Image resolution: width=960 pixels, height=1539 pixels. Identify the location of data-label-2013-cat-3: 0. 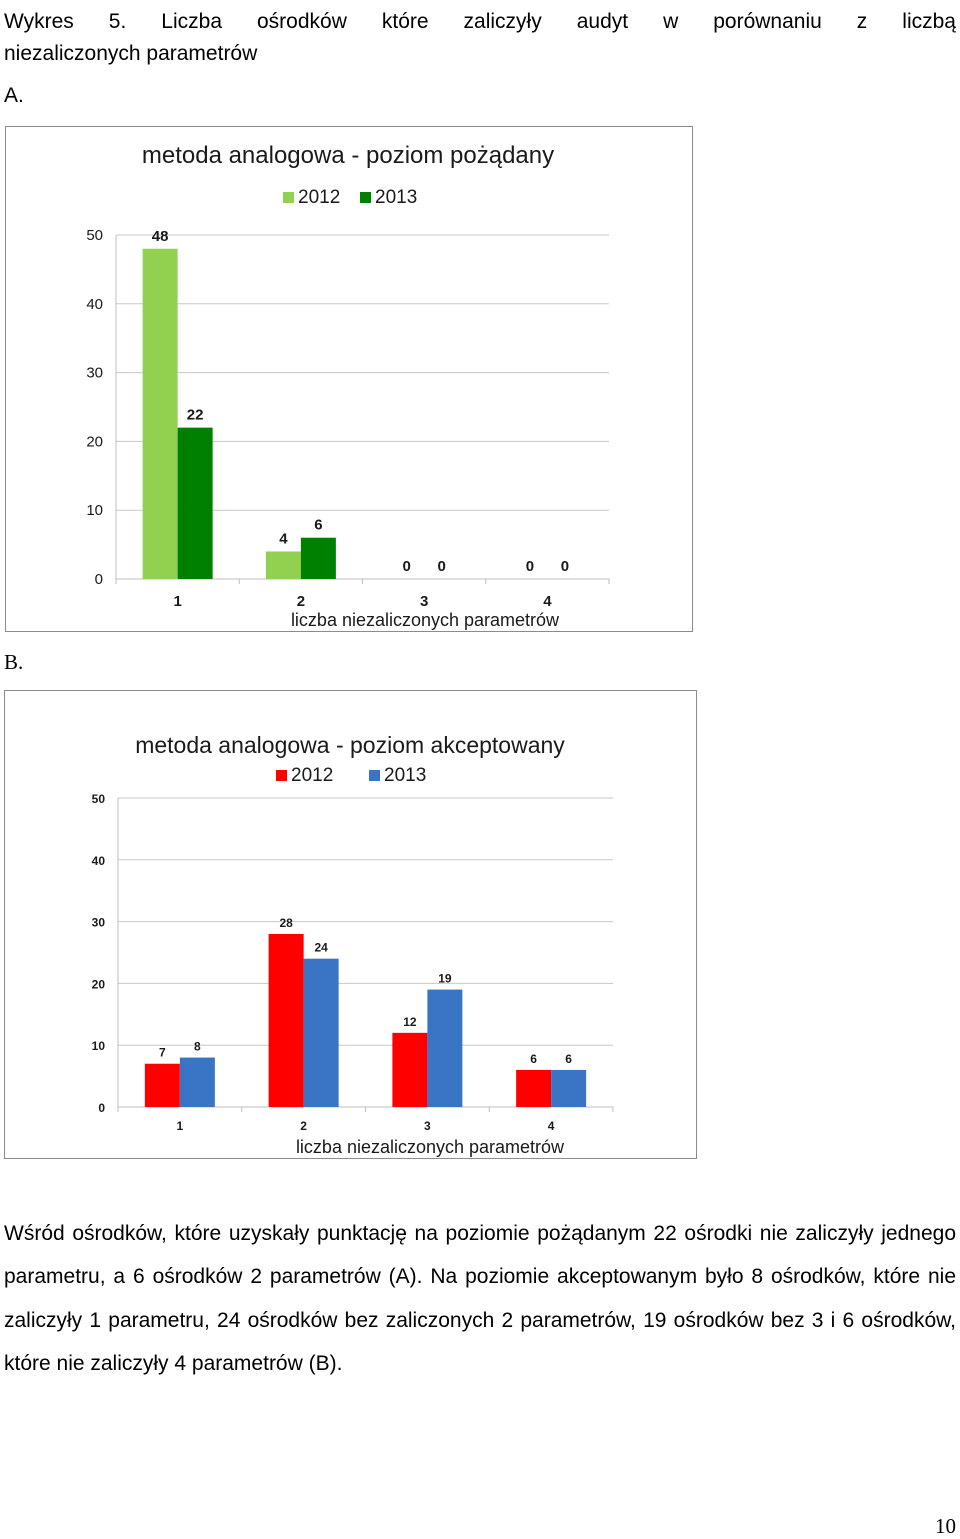
(441, 566).